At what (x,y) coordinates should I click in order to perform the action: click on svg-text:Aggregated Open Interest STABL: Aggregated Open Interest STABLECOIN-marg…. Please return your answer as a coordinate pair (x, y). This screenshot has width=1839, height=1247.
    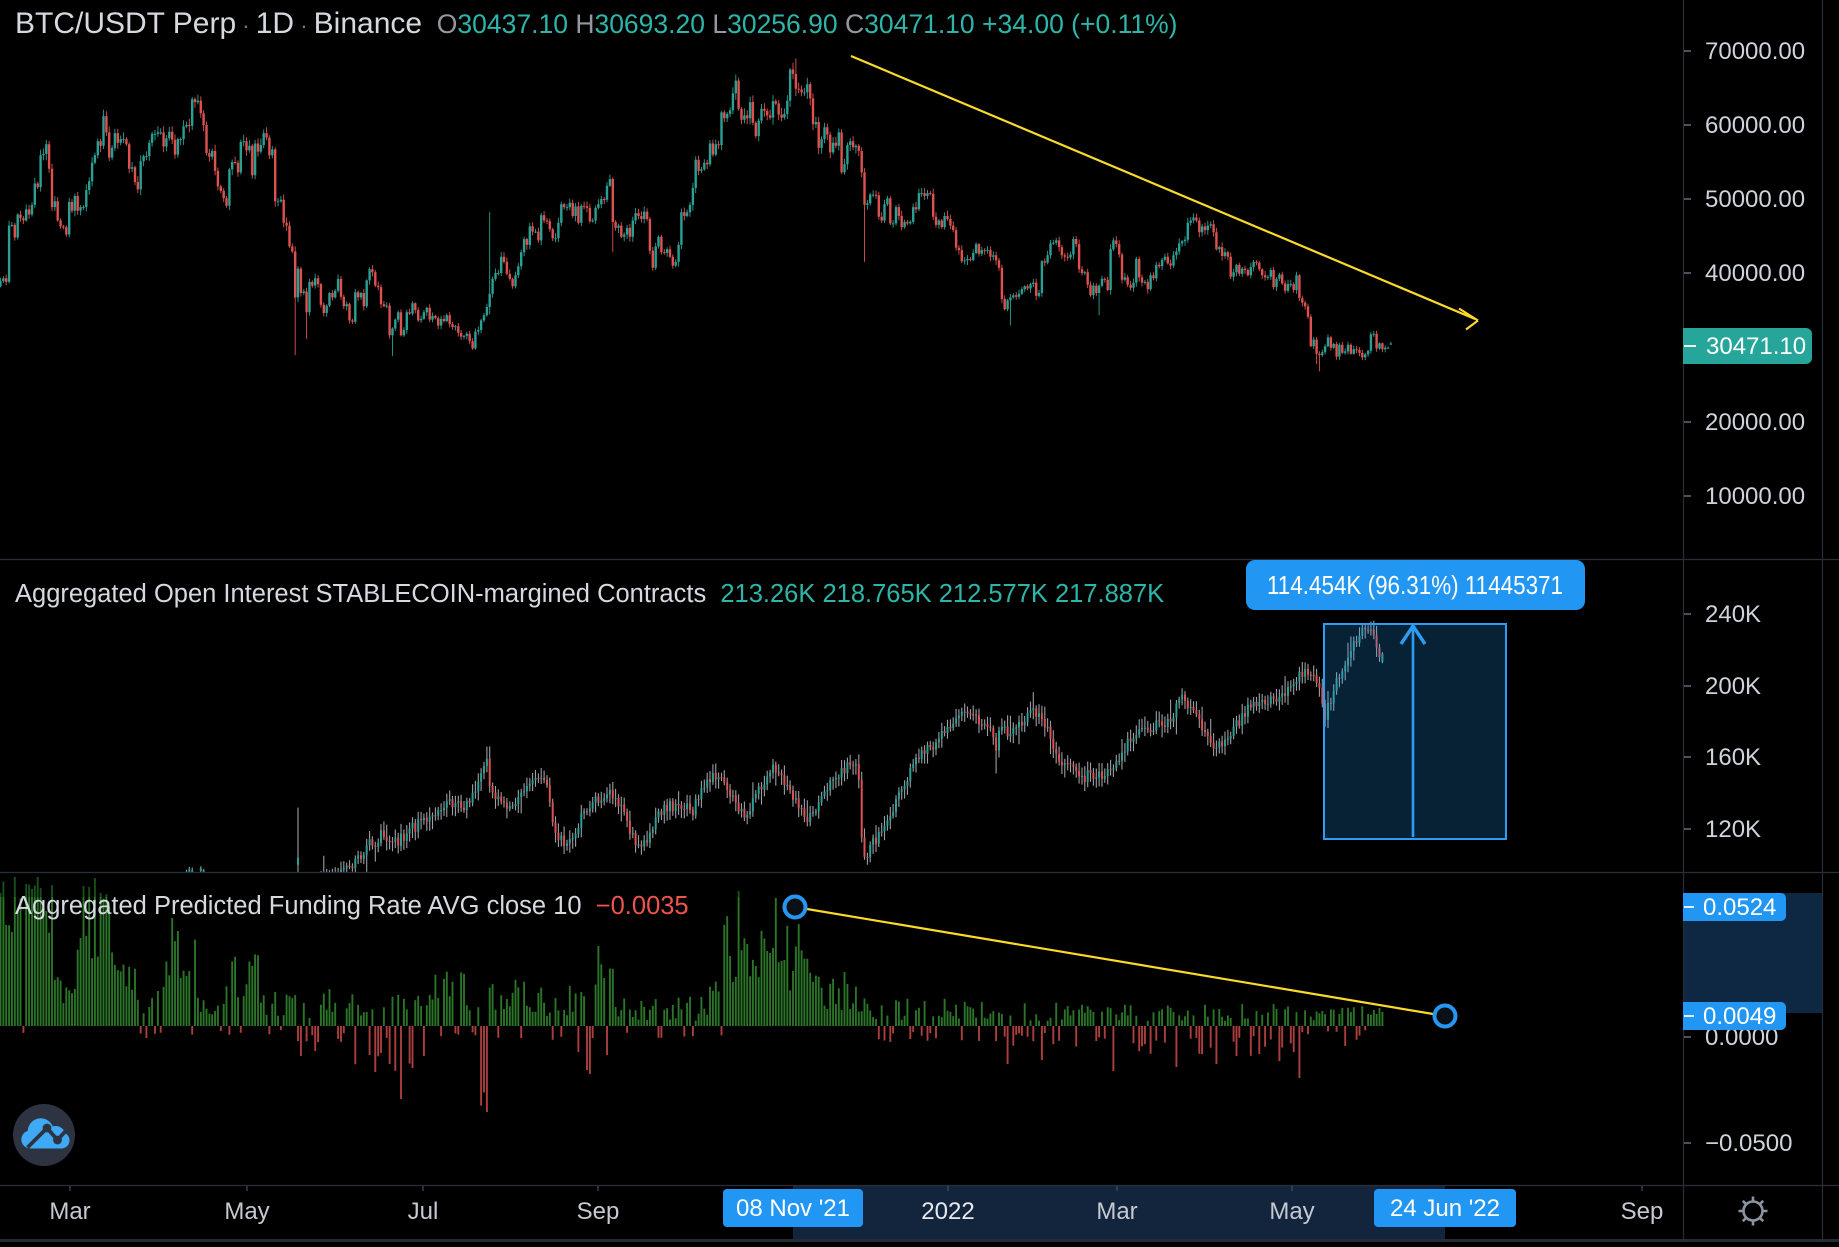
    Looking at the image, I should click on (589, 594).